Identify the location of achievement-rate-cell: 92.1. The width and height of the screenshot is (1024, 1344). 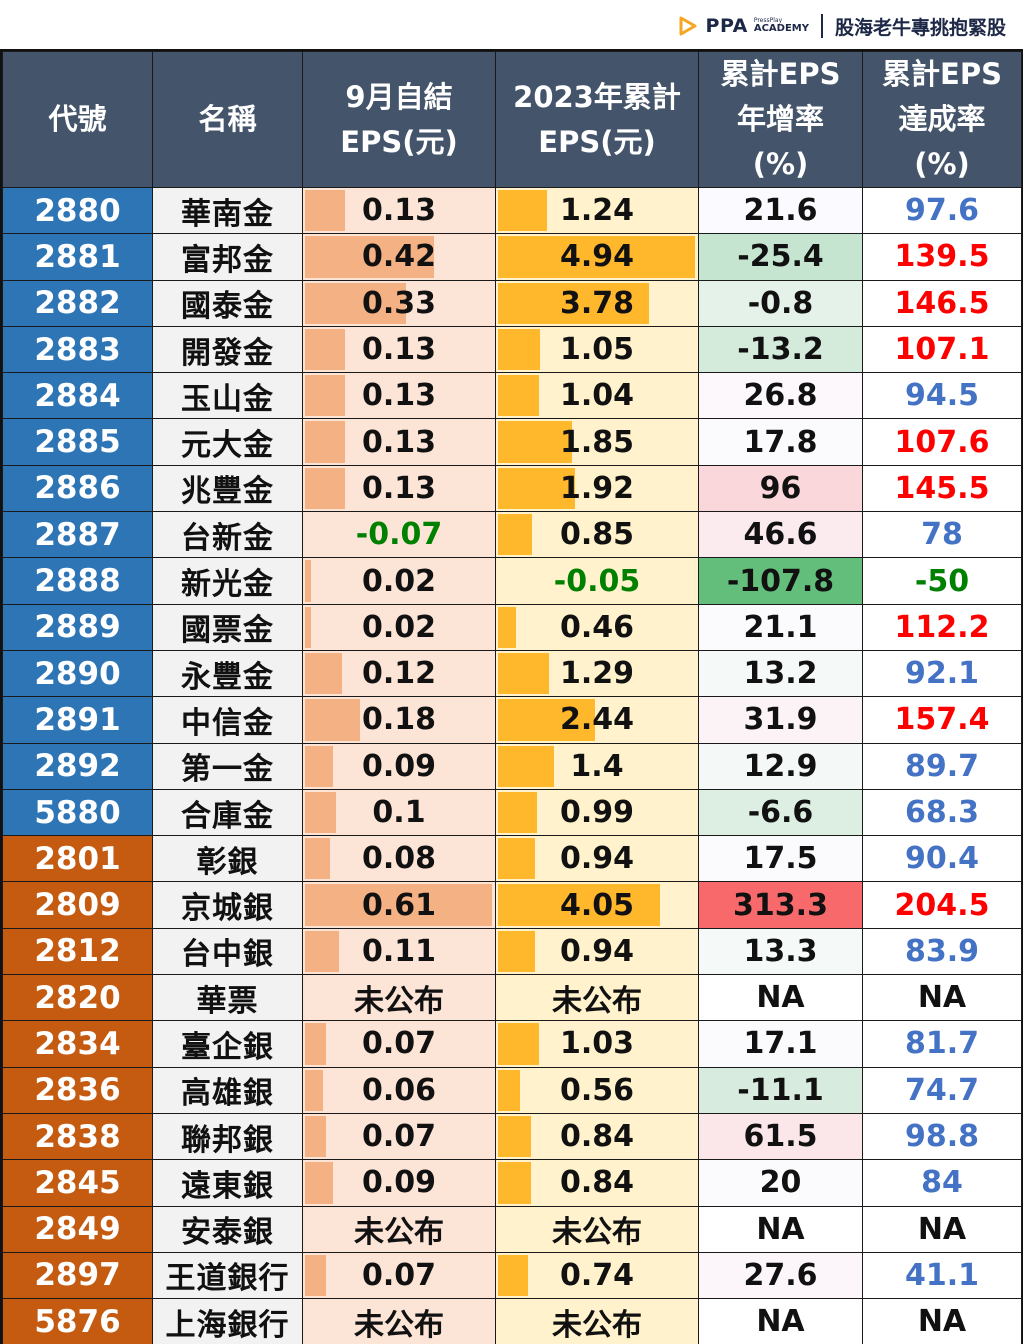
(942, 673).